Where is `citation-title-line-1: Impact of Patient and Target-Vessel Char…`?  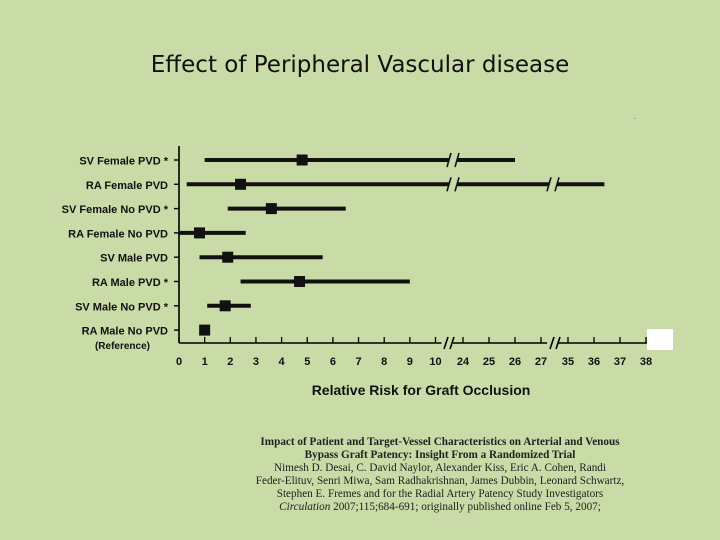
citation-title-line-1: Impact of Patient and Target-Vessel Char… is located at coordinates (440, 442).